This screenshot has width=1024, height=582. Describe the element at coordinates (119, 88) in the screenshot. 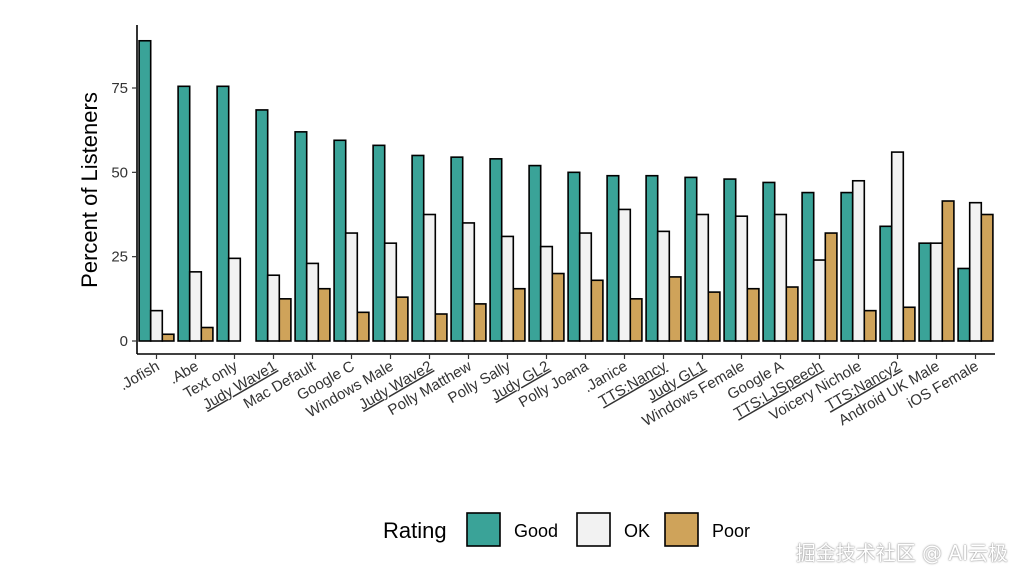

I see `y-tick-label: 75` at that location.